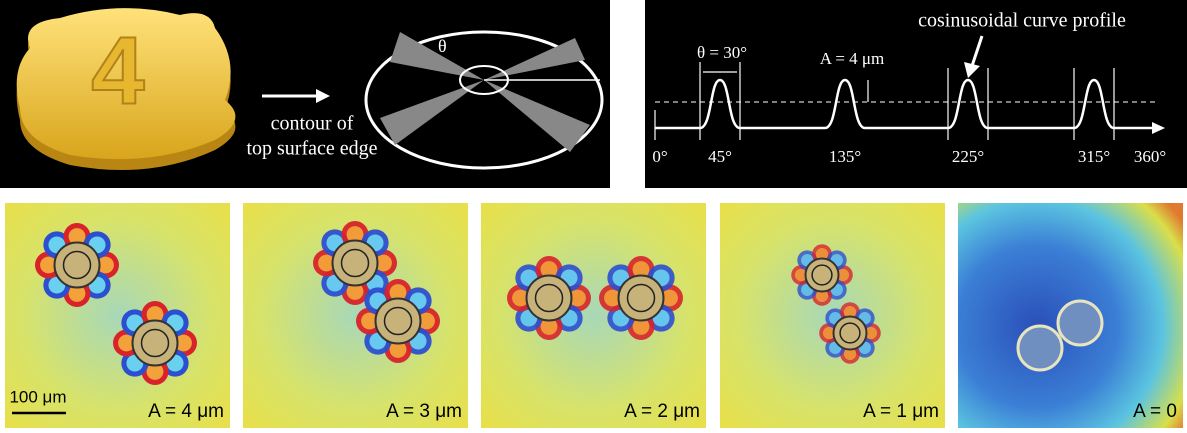 The width and height of the screenshot is (1187, 433). I want to click on panel-label: A = 4 μm, so click(186, 411).